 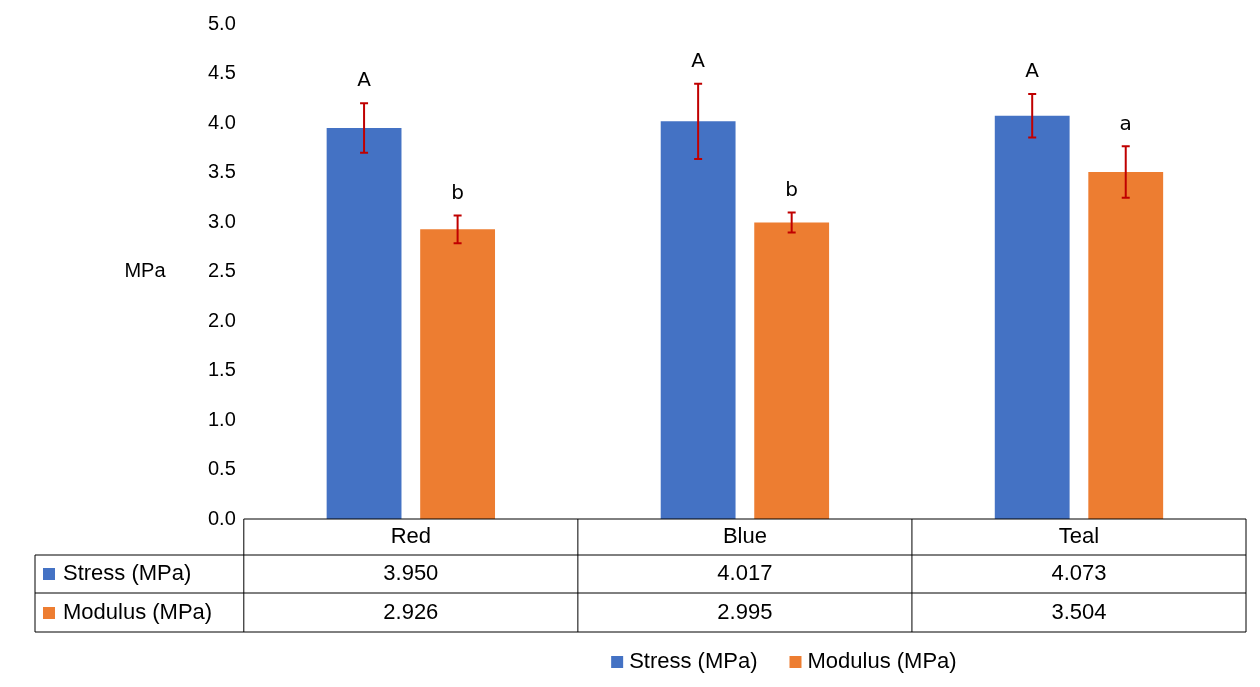 What do you see at coordinates (745, 611) in the screenshot?
I see `data-label: 2.995` at bounding box center [745, 611].